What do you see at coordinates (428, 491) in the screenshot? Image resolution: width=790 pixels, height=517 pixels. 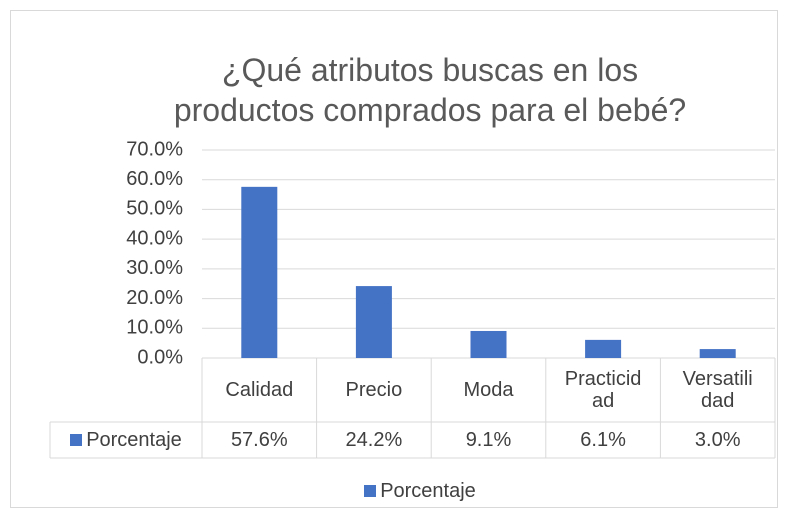 I see `legend-label: Porcentaje` at bounding box center [428, 491].